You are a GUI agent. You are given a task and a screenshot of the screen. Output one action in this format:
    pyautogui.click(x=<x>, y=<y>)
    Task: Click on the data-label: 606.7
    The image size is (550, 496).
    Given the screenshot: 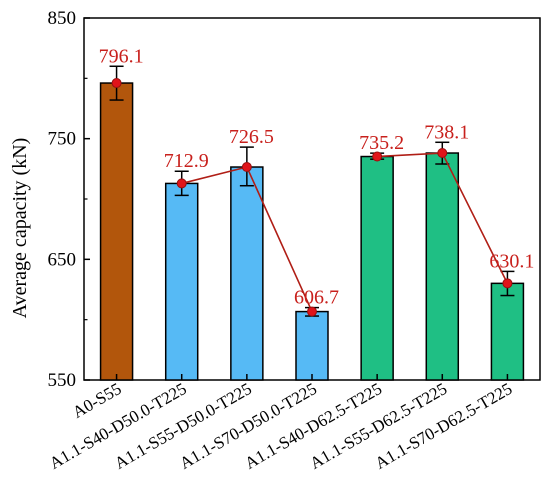 What is the action you would take?
    pyautogui.click(x=316, y=298)
    